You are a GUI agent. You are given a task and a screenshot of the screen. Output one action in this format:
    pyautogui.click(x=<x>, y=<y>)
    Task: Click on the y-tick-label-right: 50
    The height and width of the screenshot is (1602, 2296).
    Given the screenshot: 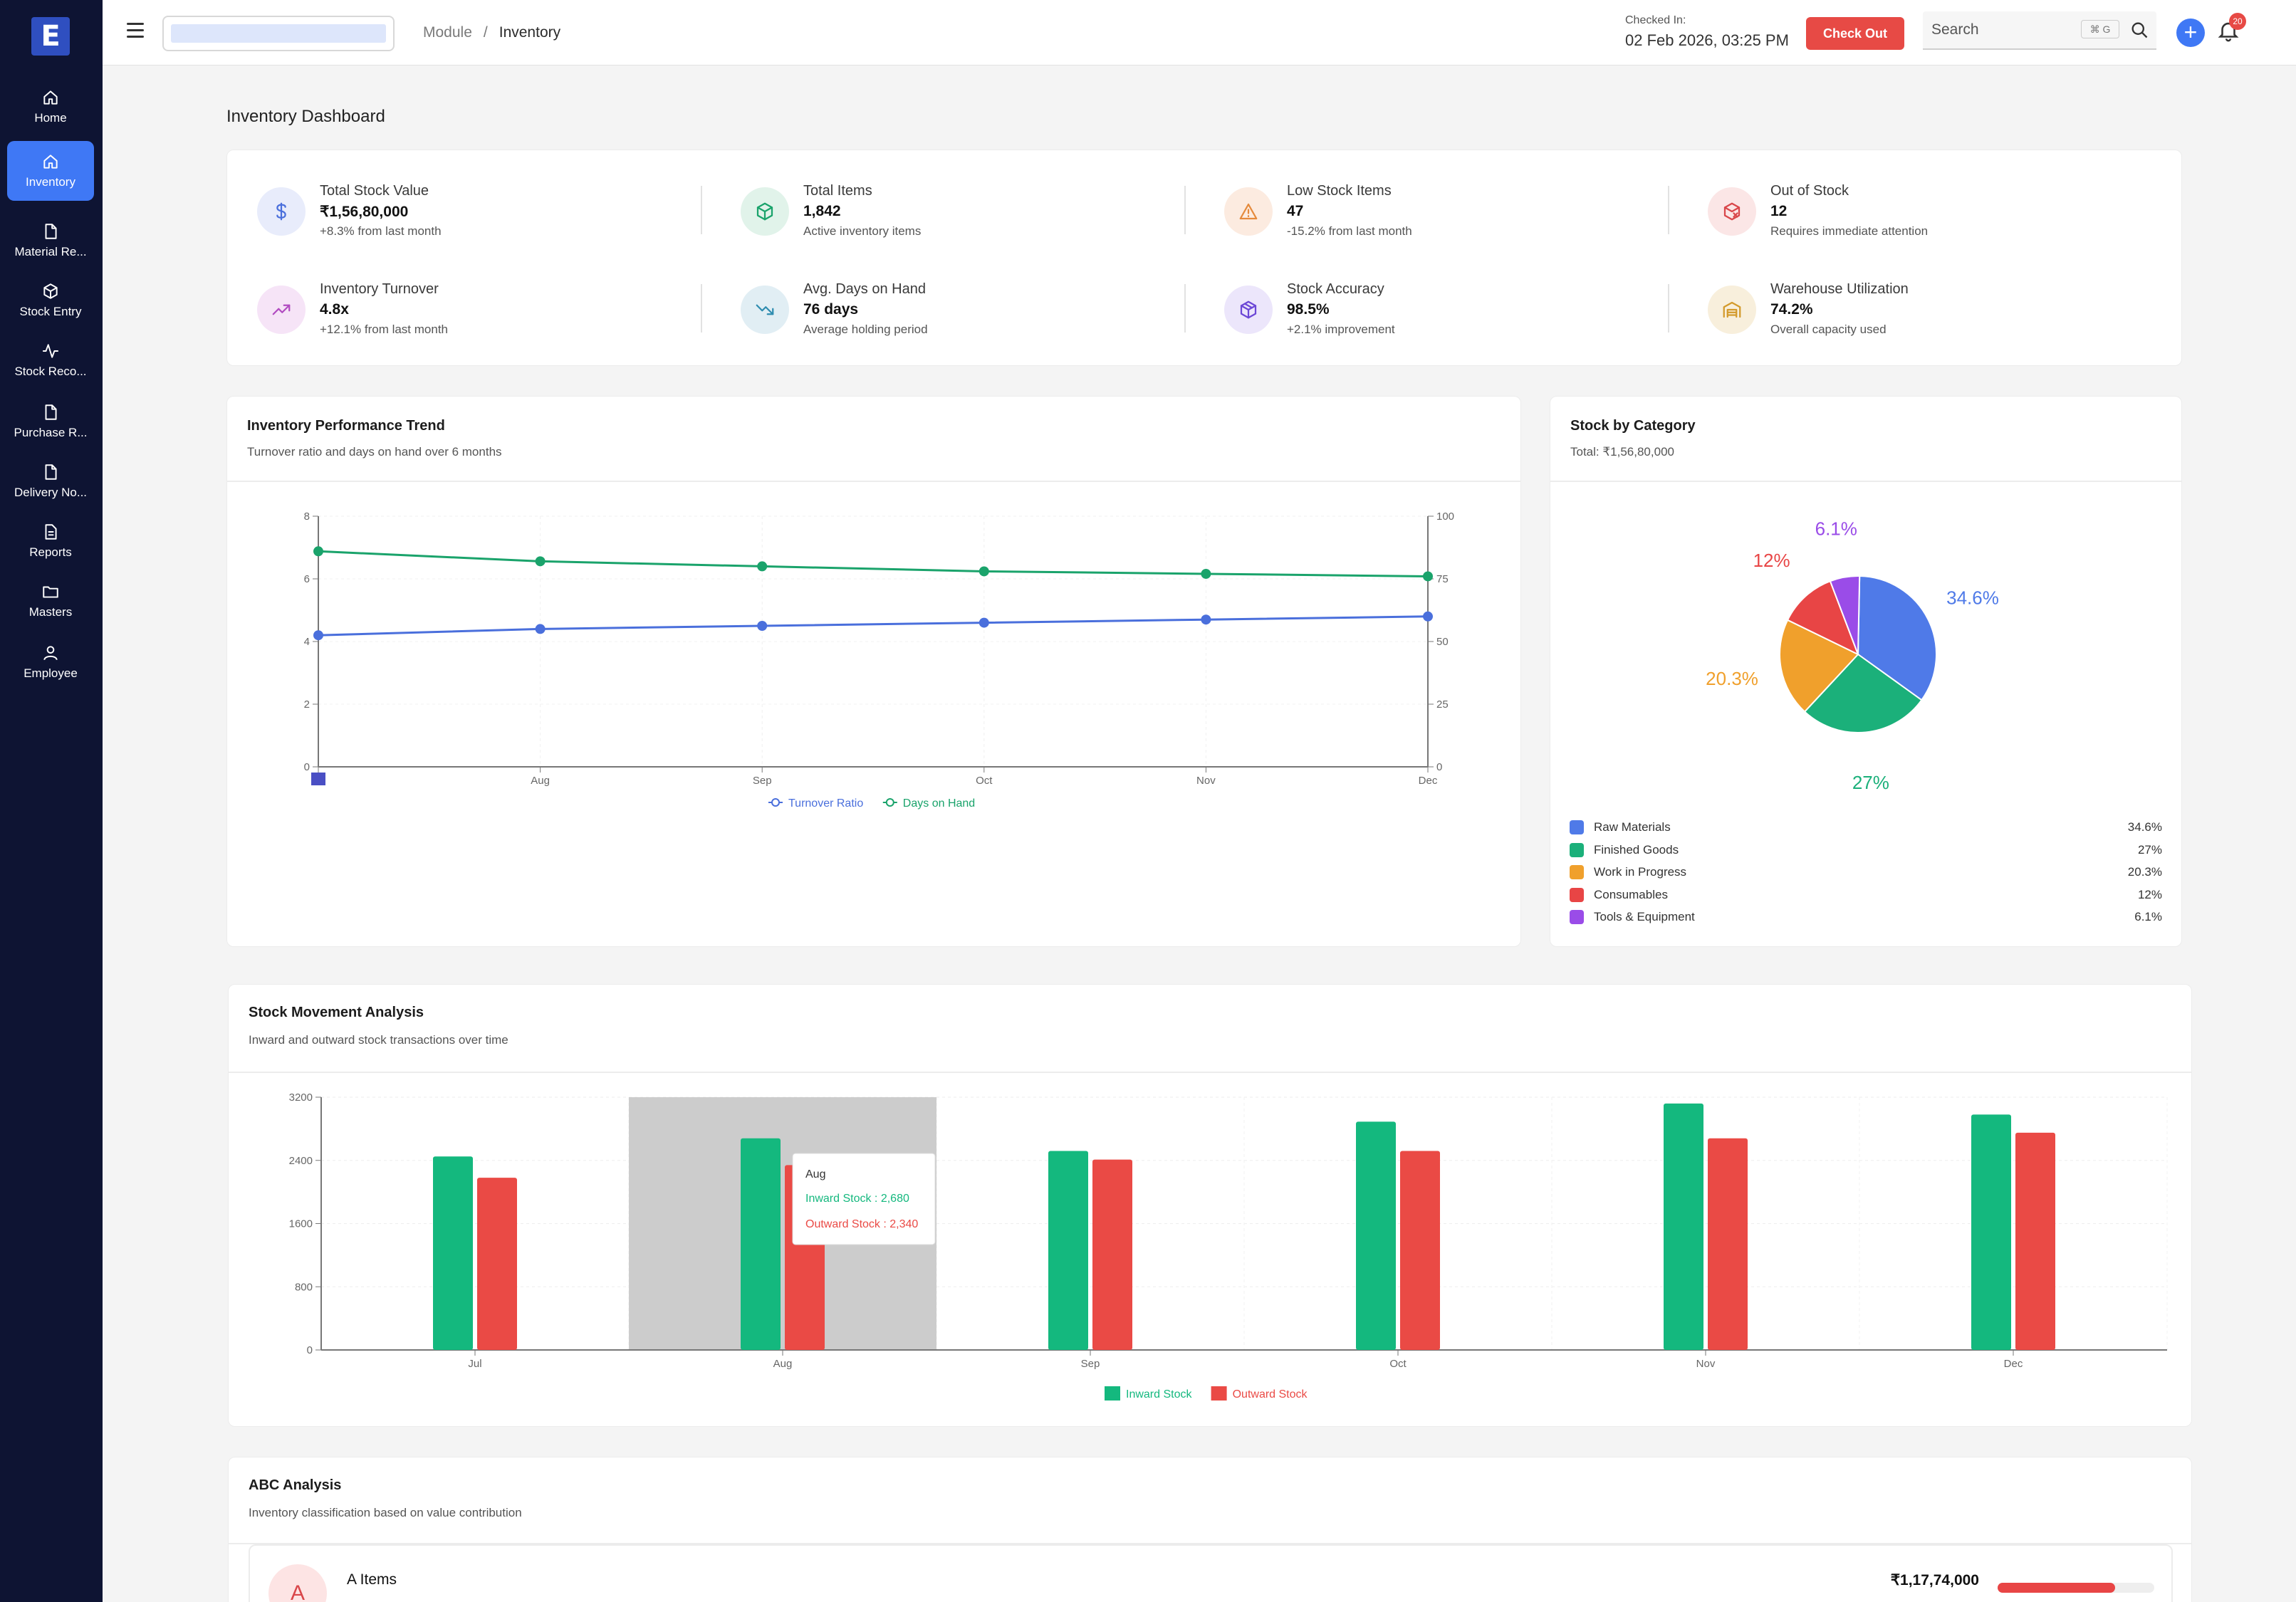 What is the action you would take?
    pyautogui.click(x=1442, y=642)
    